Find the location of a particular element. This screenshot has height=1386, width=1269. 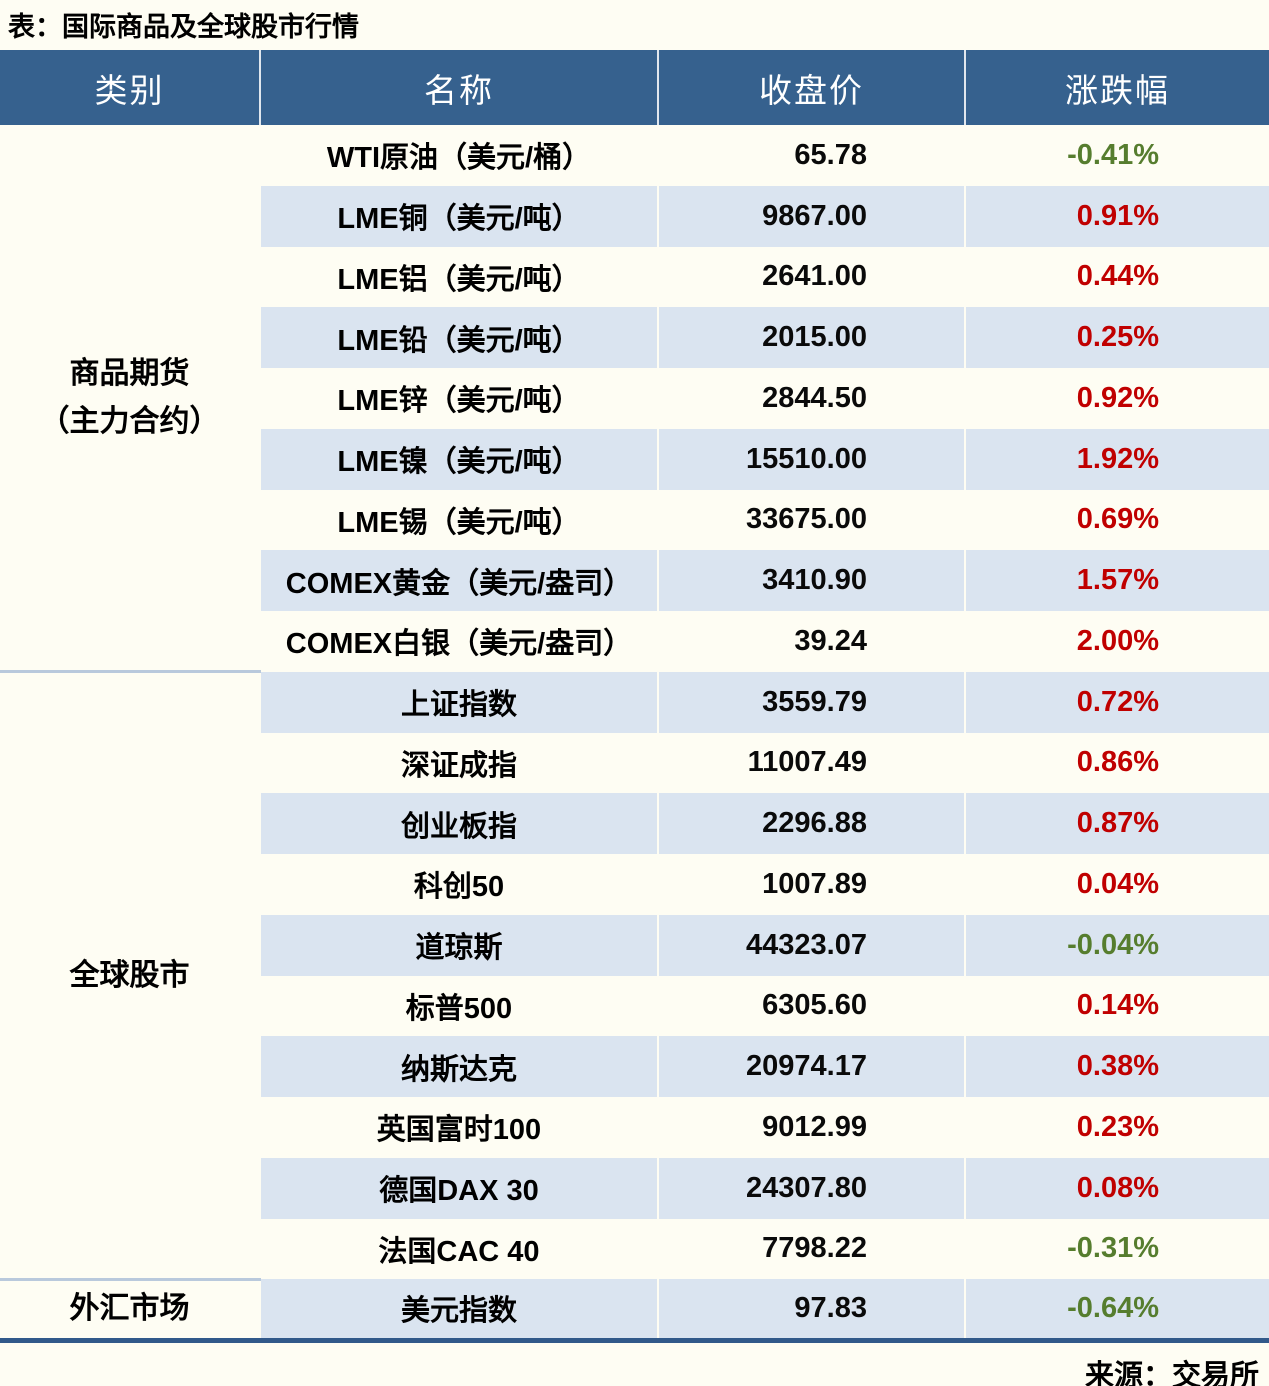

column-header-category: 类别 is located at coordinates (130, 87).